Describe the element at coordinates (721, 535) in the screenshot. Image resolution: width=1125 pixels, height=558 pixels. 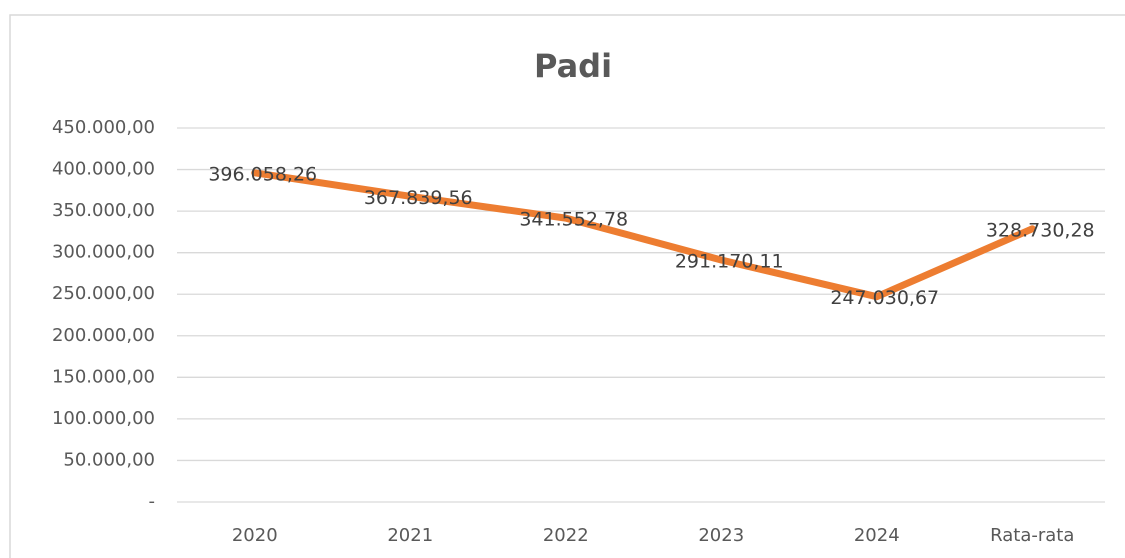
I see `x-tick-label: 2023` at that location.